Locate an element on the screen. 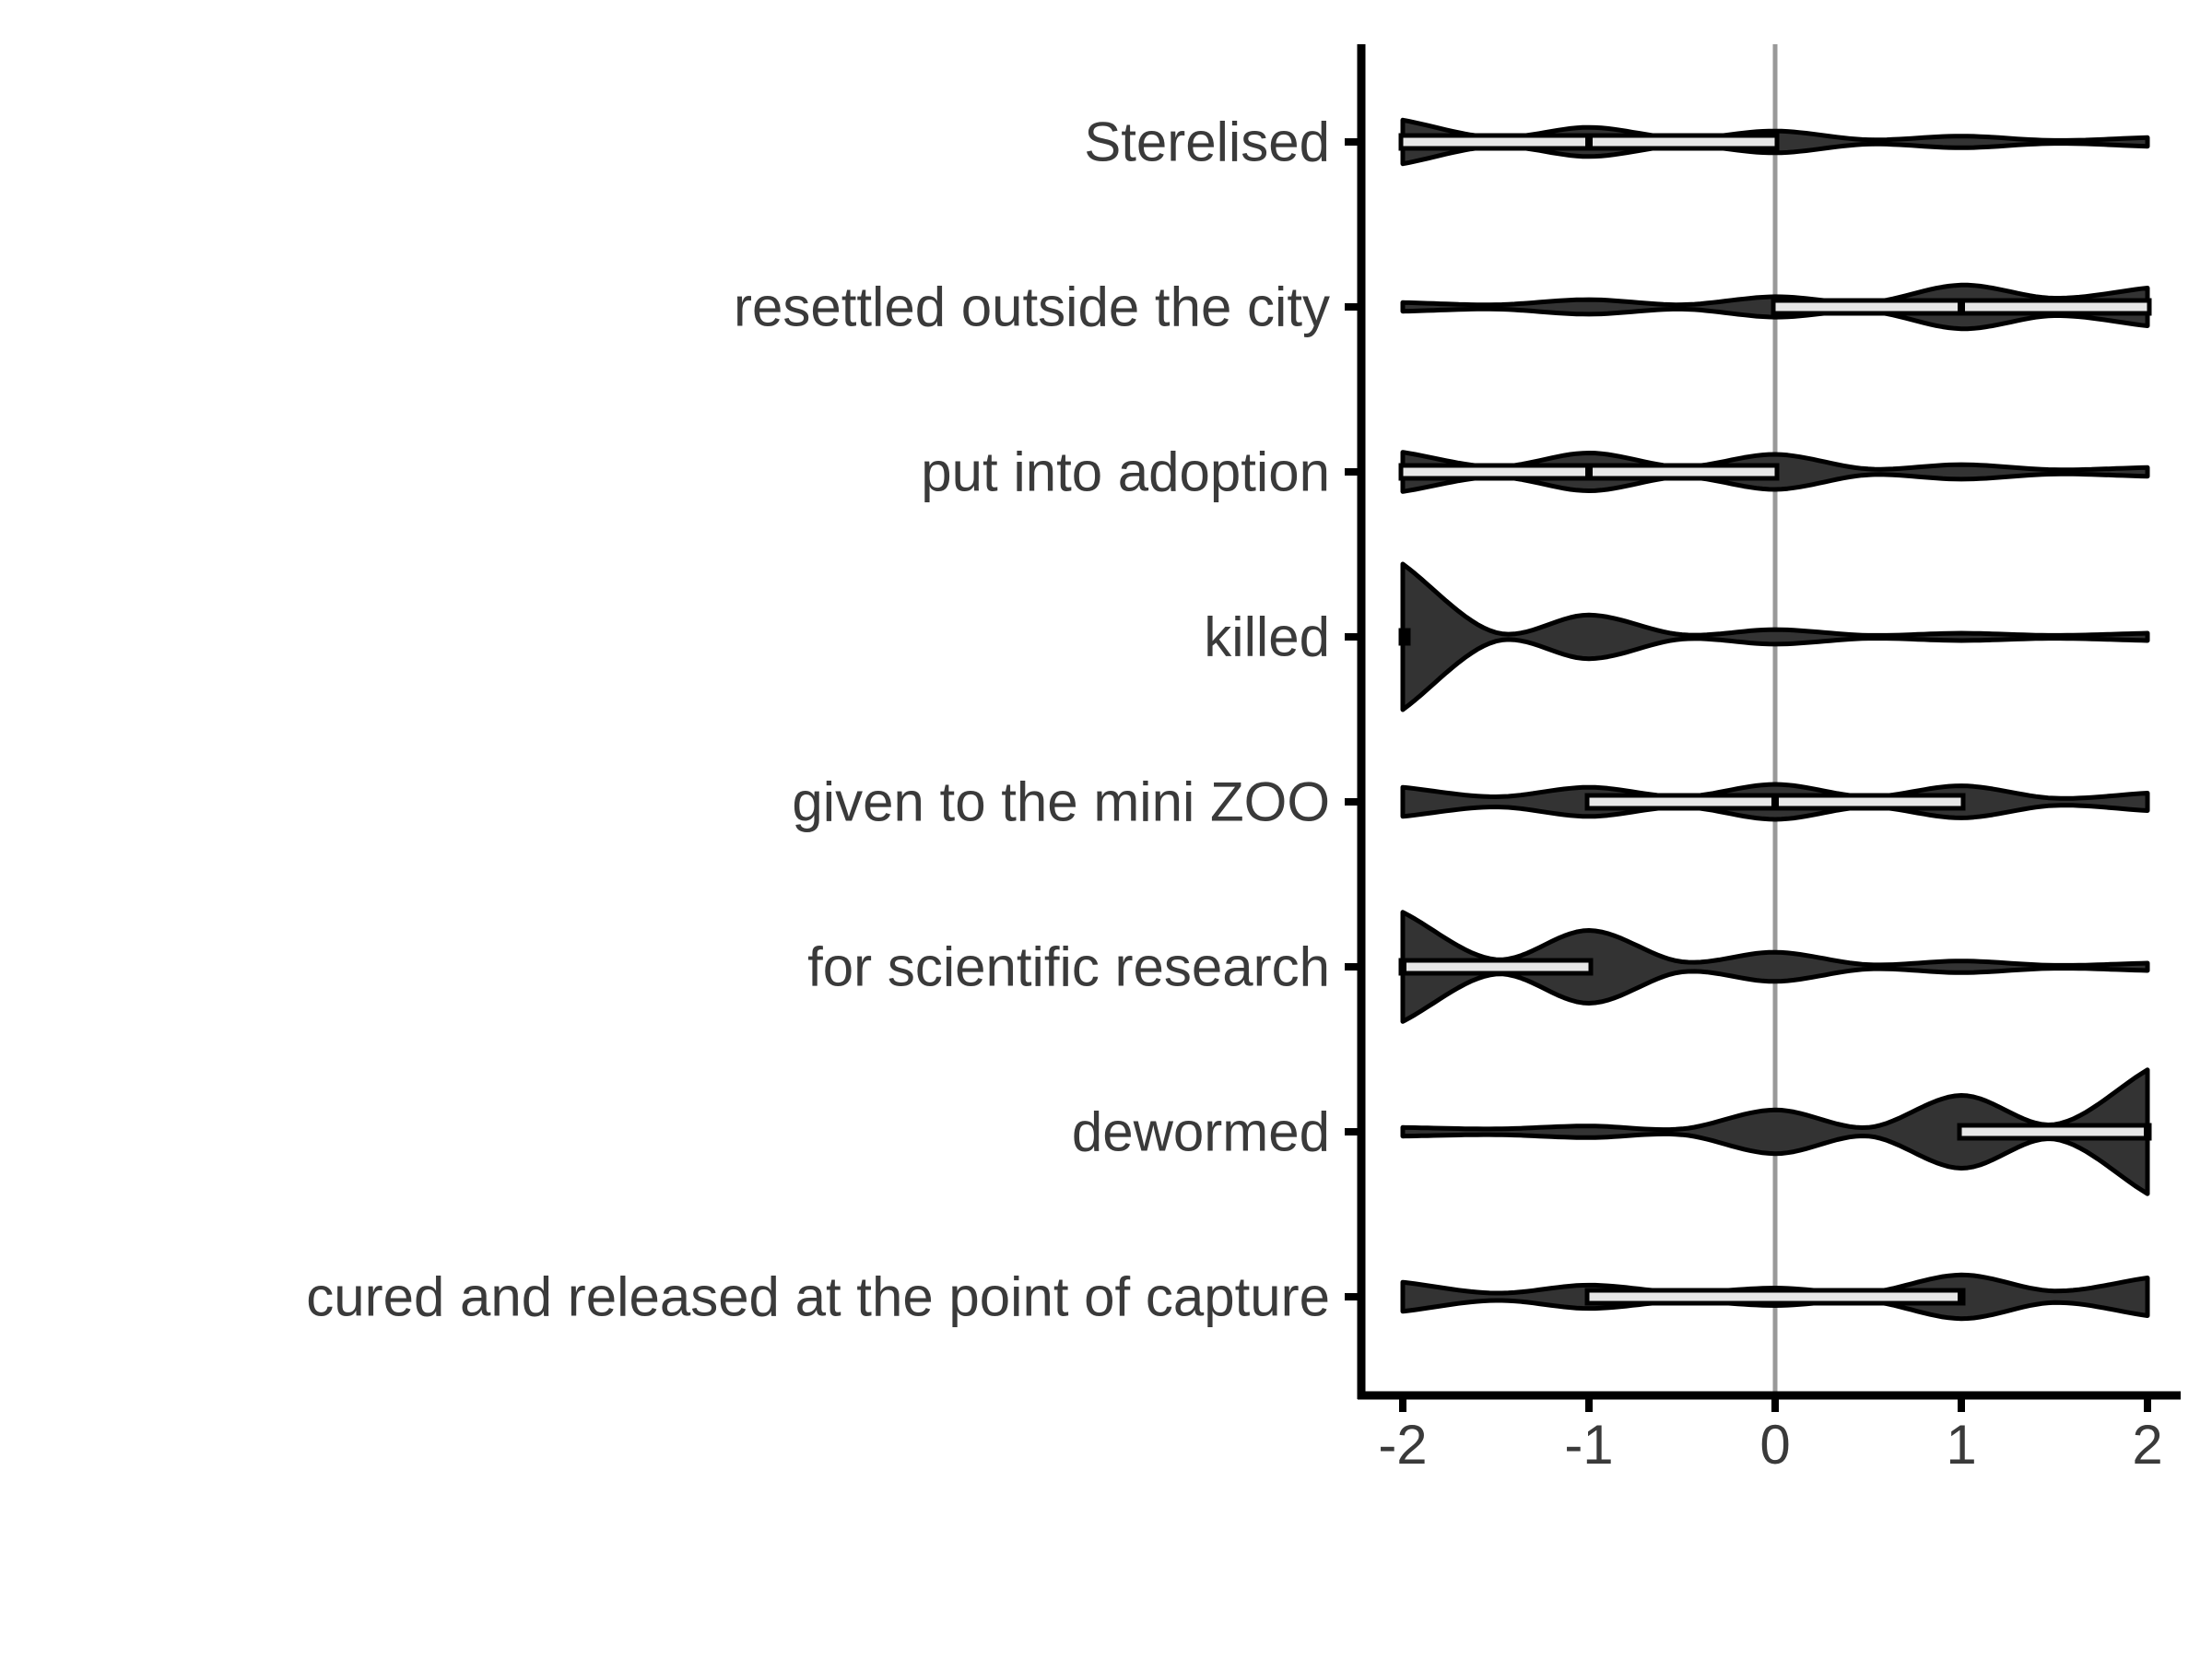 This screenshot has width=2212, height=1659. category-label-resettled-outside-the-city: resettled outside the city is located at coordinates (1032, 307).